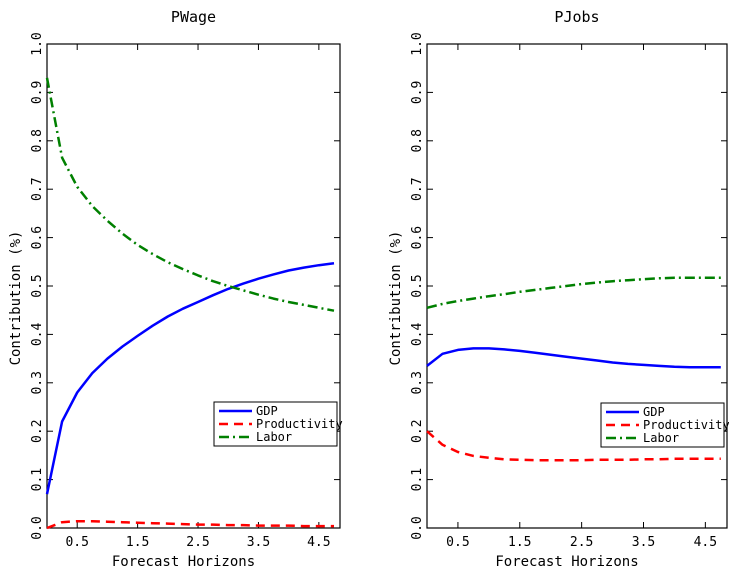 The image size is (729, 573). I want to click on series-line-gdp, so click(573, 358).